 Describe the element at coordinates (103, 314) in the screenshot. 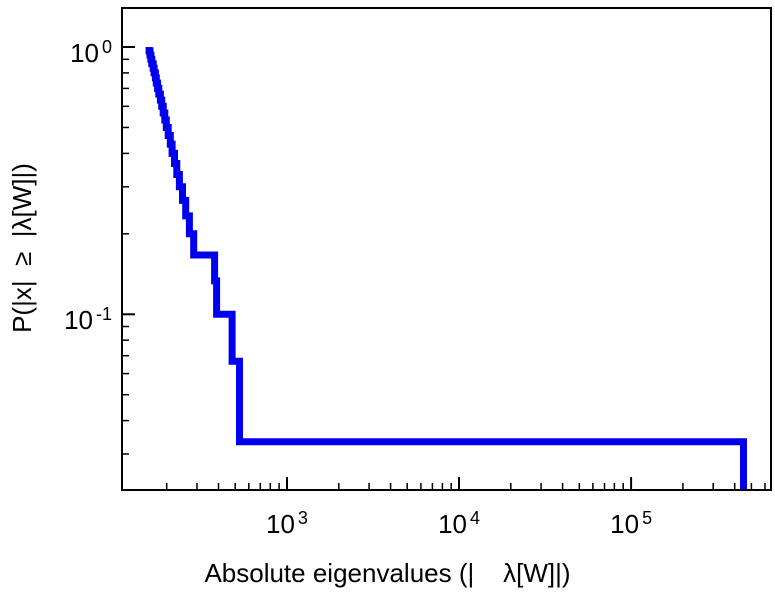

I see `tick-exponent: -1` at that location.